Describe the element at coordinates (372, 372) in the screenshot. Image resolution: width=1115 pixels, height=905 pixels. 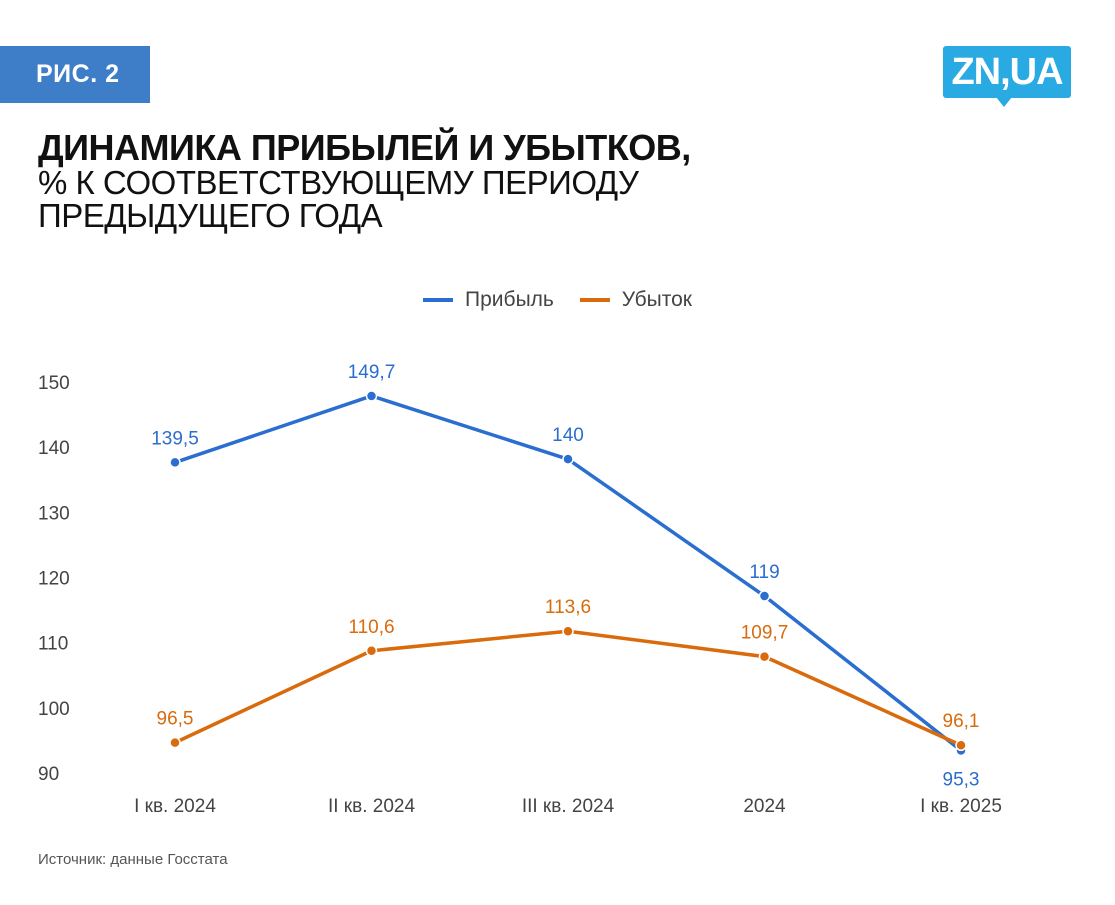
I see `data-label: 149,7` at that location.